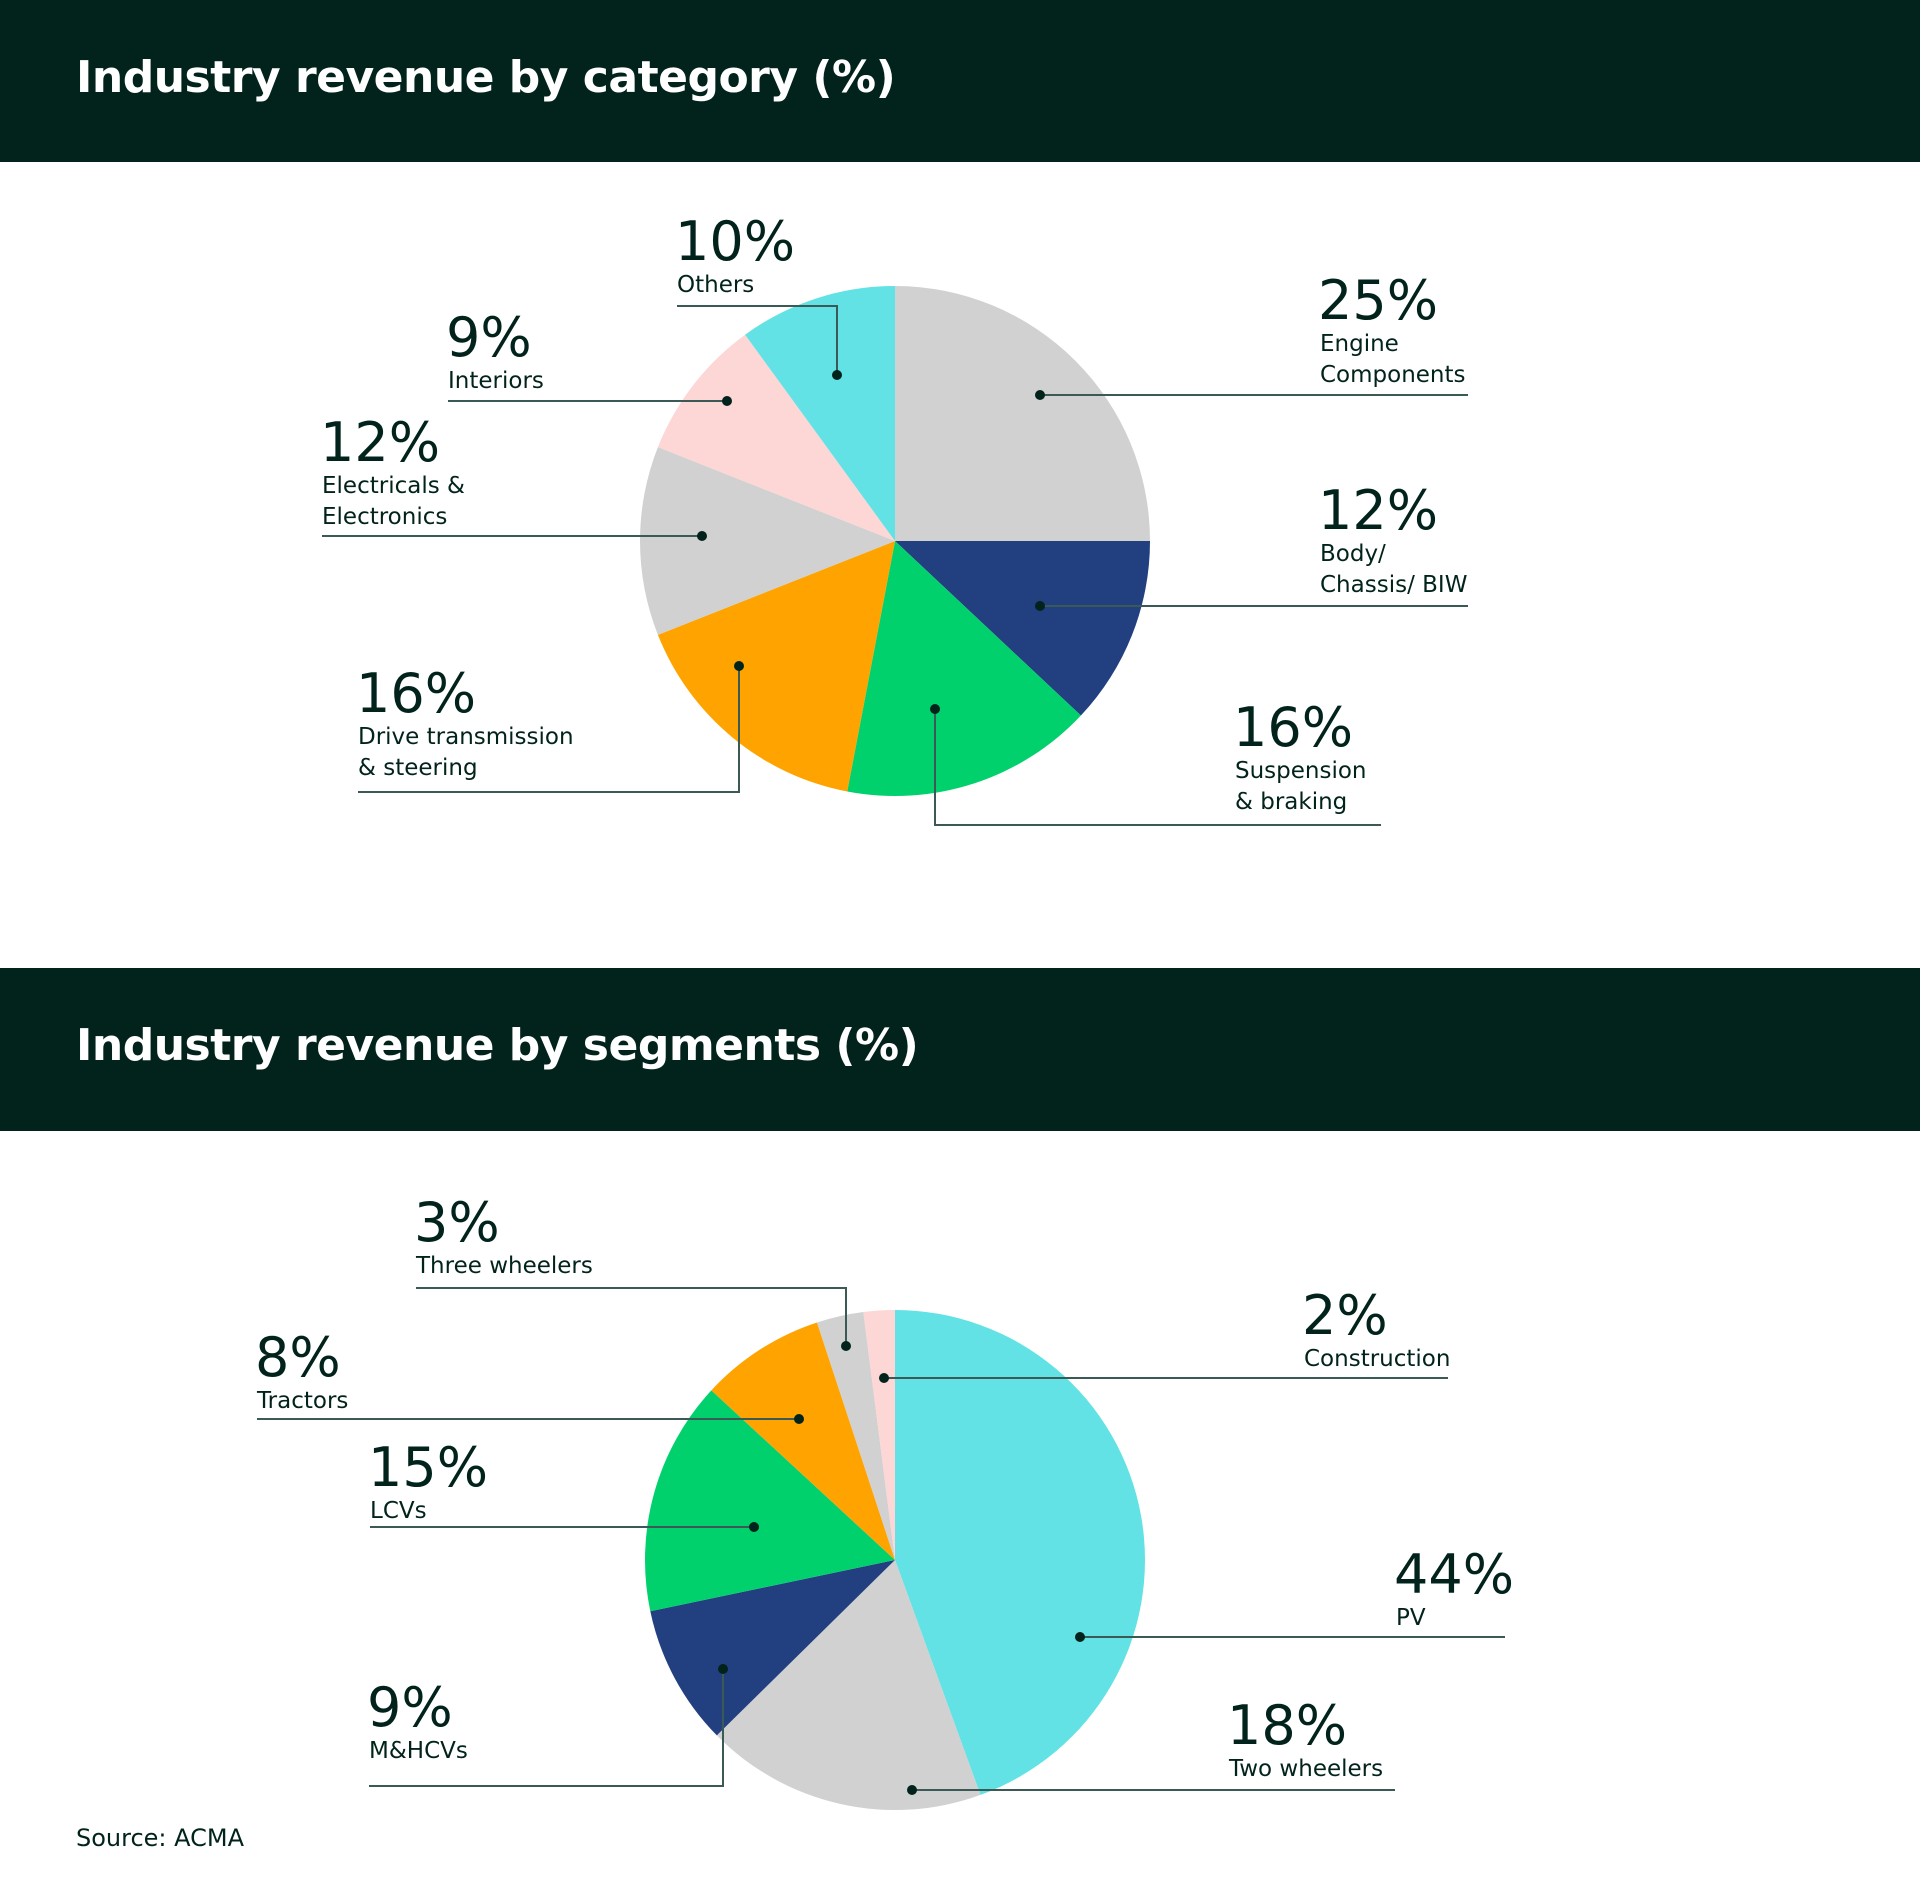 This screenshot has height=1890, width=1920. Describe the element at coordinates (1151, 1744) in the screenshot. I see `callout-two-wheelers: 18%Two wheelers` at that location.